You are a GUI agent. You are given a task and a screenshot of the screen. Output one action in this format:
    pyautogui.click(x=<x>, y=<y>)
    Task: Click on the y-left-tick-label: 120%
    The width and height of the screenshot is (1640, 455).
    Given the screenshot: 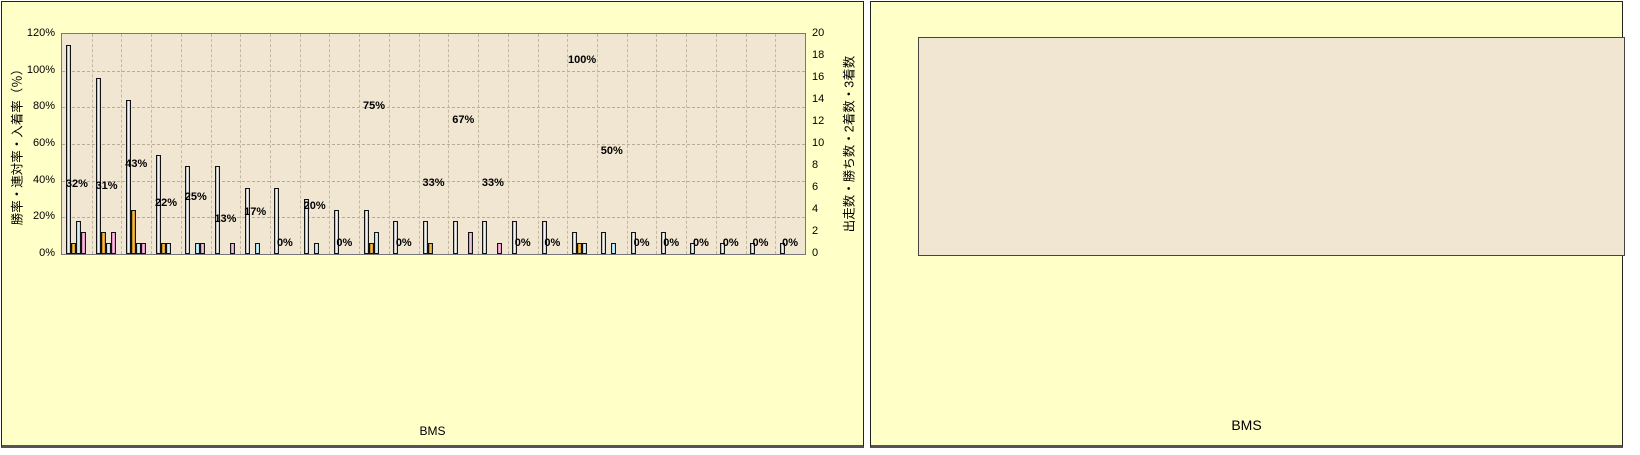 What is the action you would take?
    pyautogui.click(x=40, y=33)
    